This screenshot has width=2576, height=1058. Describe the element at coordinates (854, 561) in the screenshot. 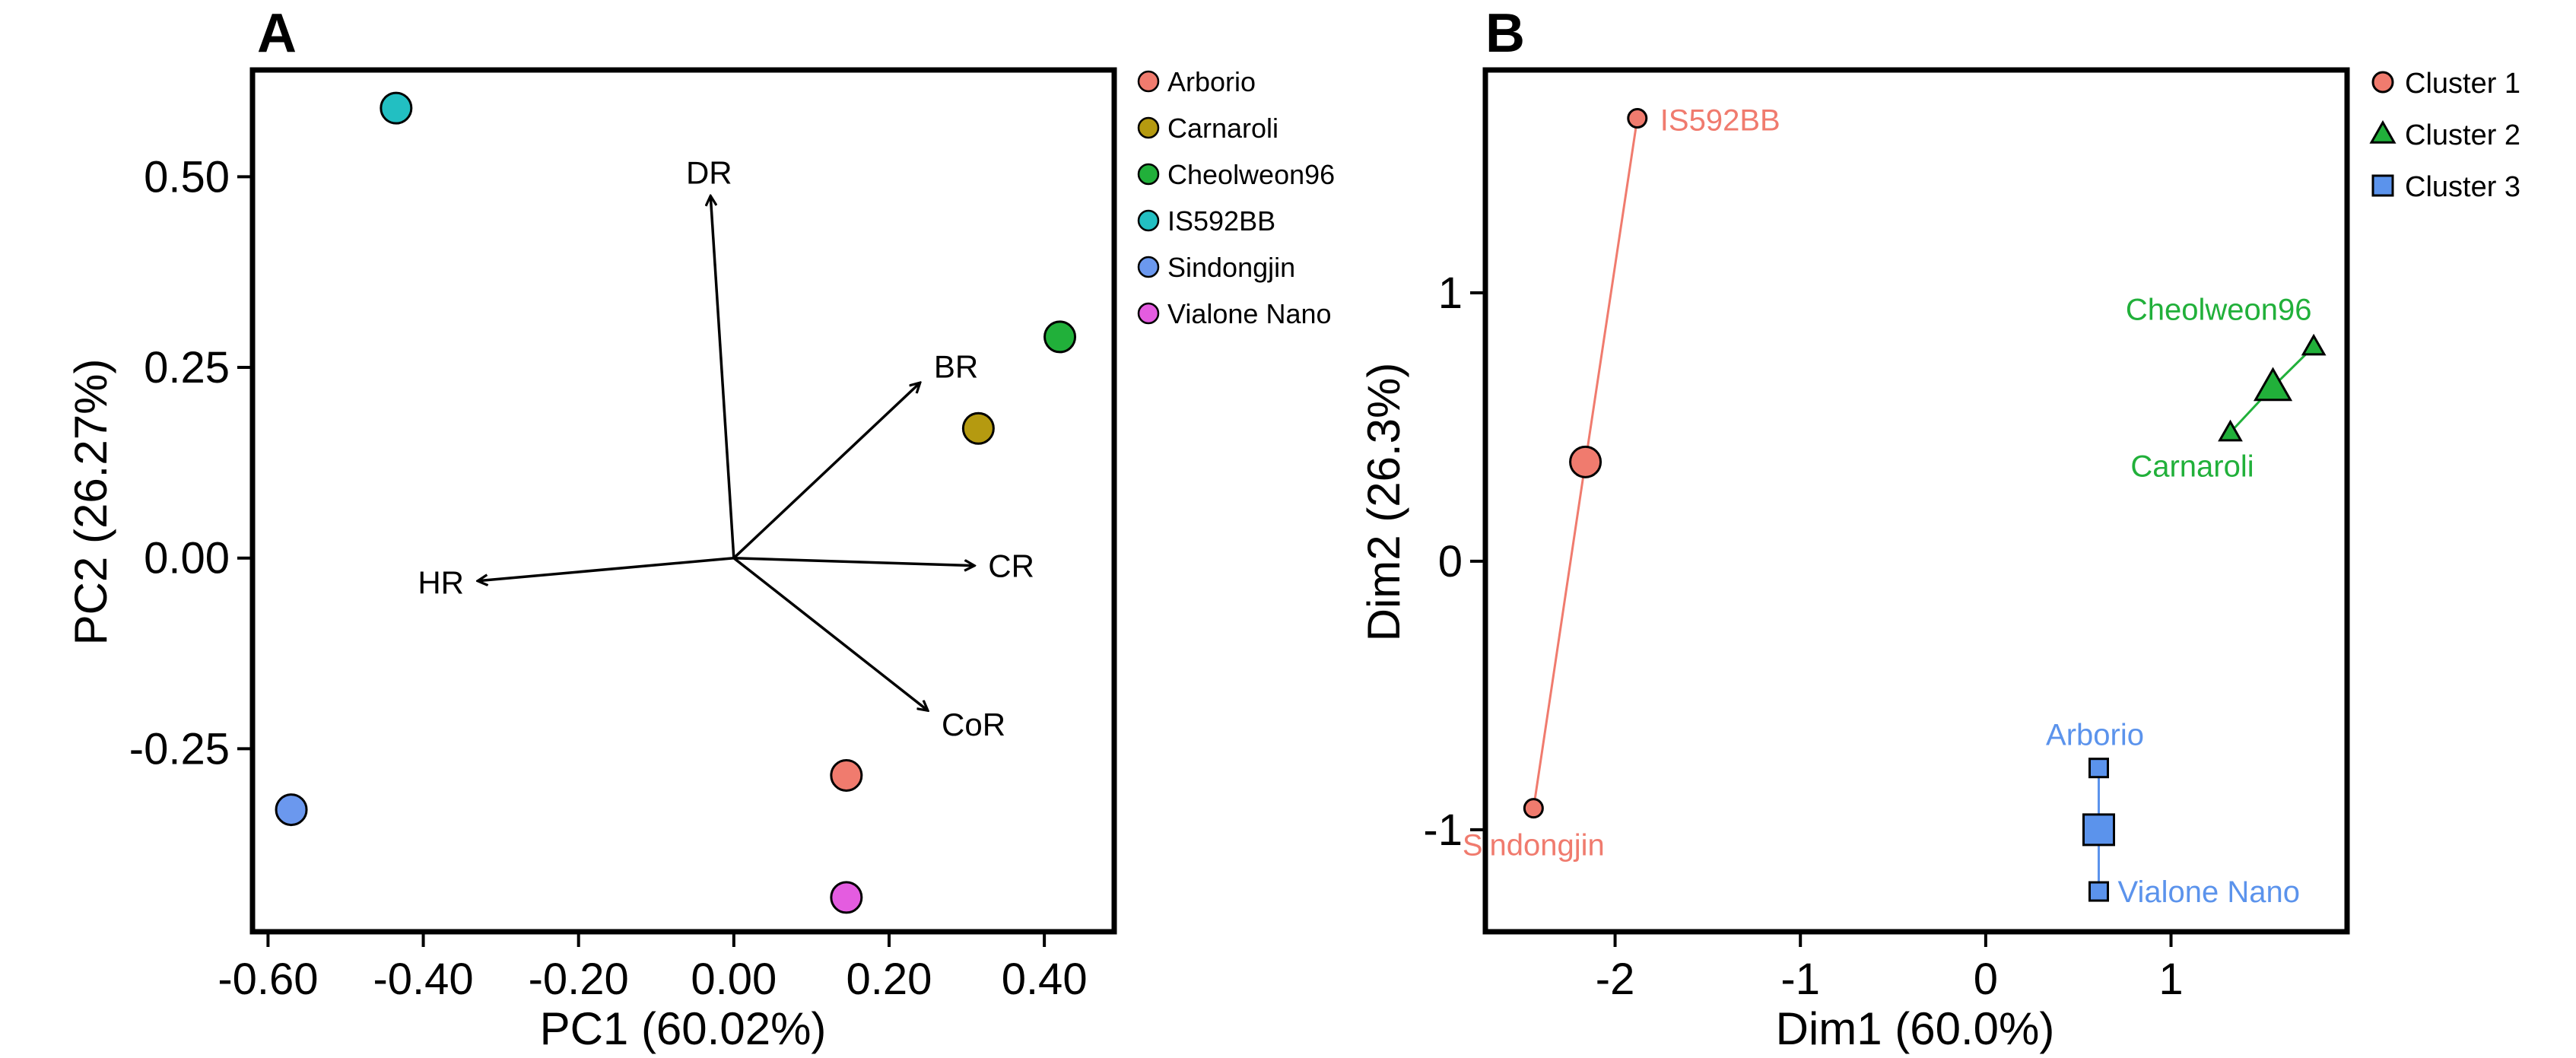

I see `loading-arrow-cr` at that location.